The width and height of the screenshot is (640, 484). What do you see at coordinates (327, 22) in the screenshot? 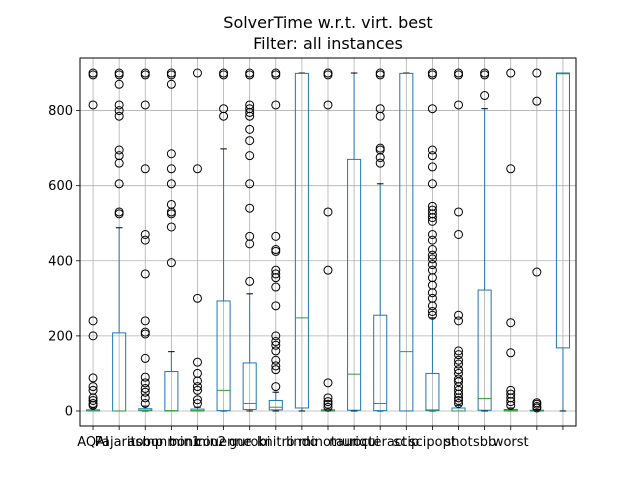
I see `chart-title: SolverTime w.r.t. virt. best` at bounding box center [327, 22].